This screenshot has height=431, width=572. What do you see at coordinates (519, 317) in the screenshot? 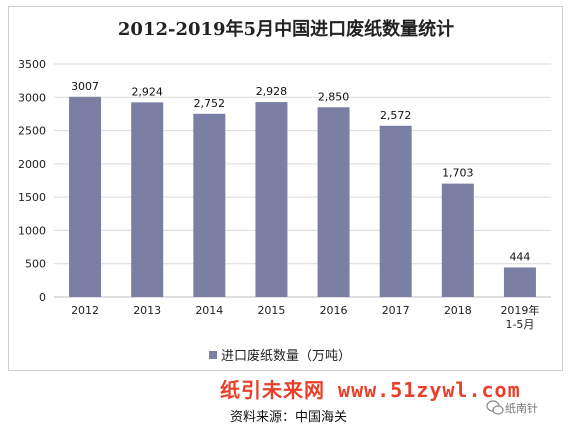
I see `x-tick-label: 2019年 1-5月` at bounding box center [519, 317].